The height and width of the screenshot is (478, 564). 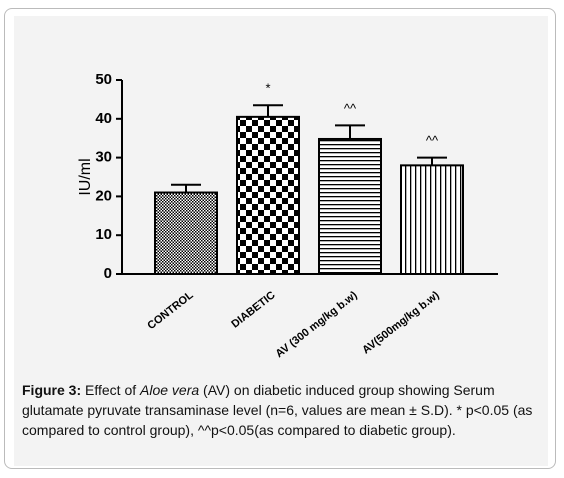 What do you see at coordinates (103, 234) in the screenshot?
I see `y-tick-label: 10` at bounding box center [103, 234].